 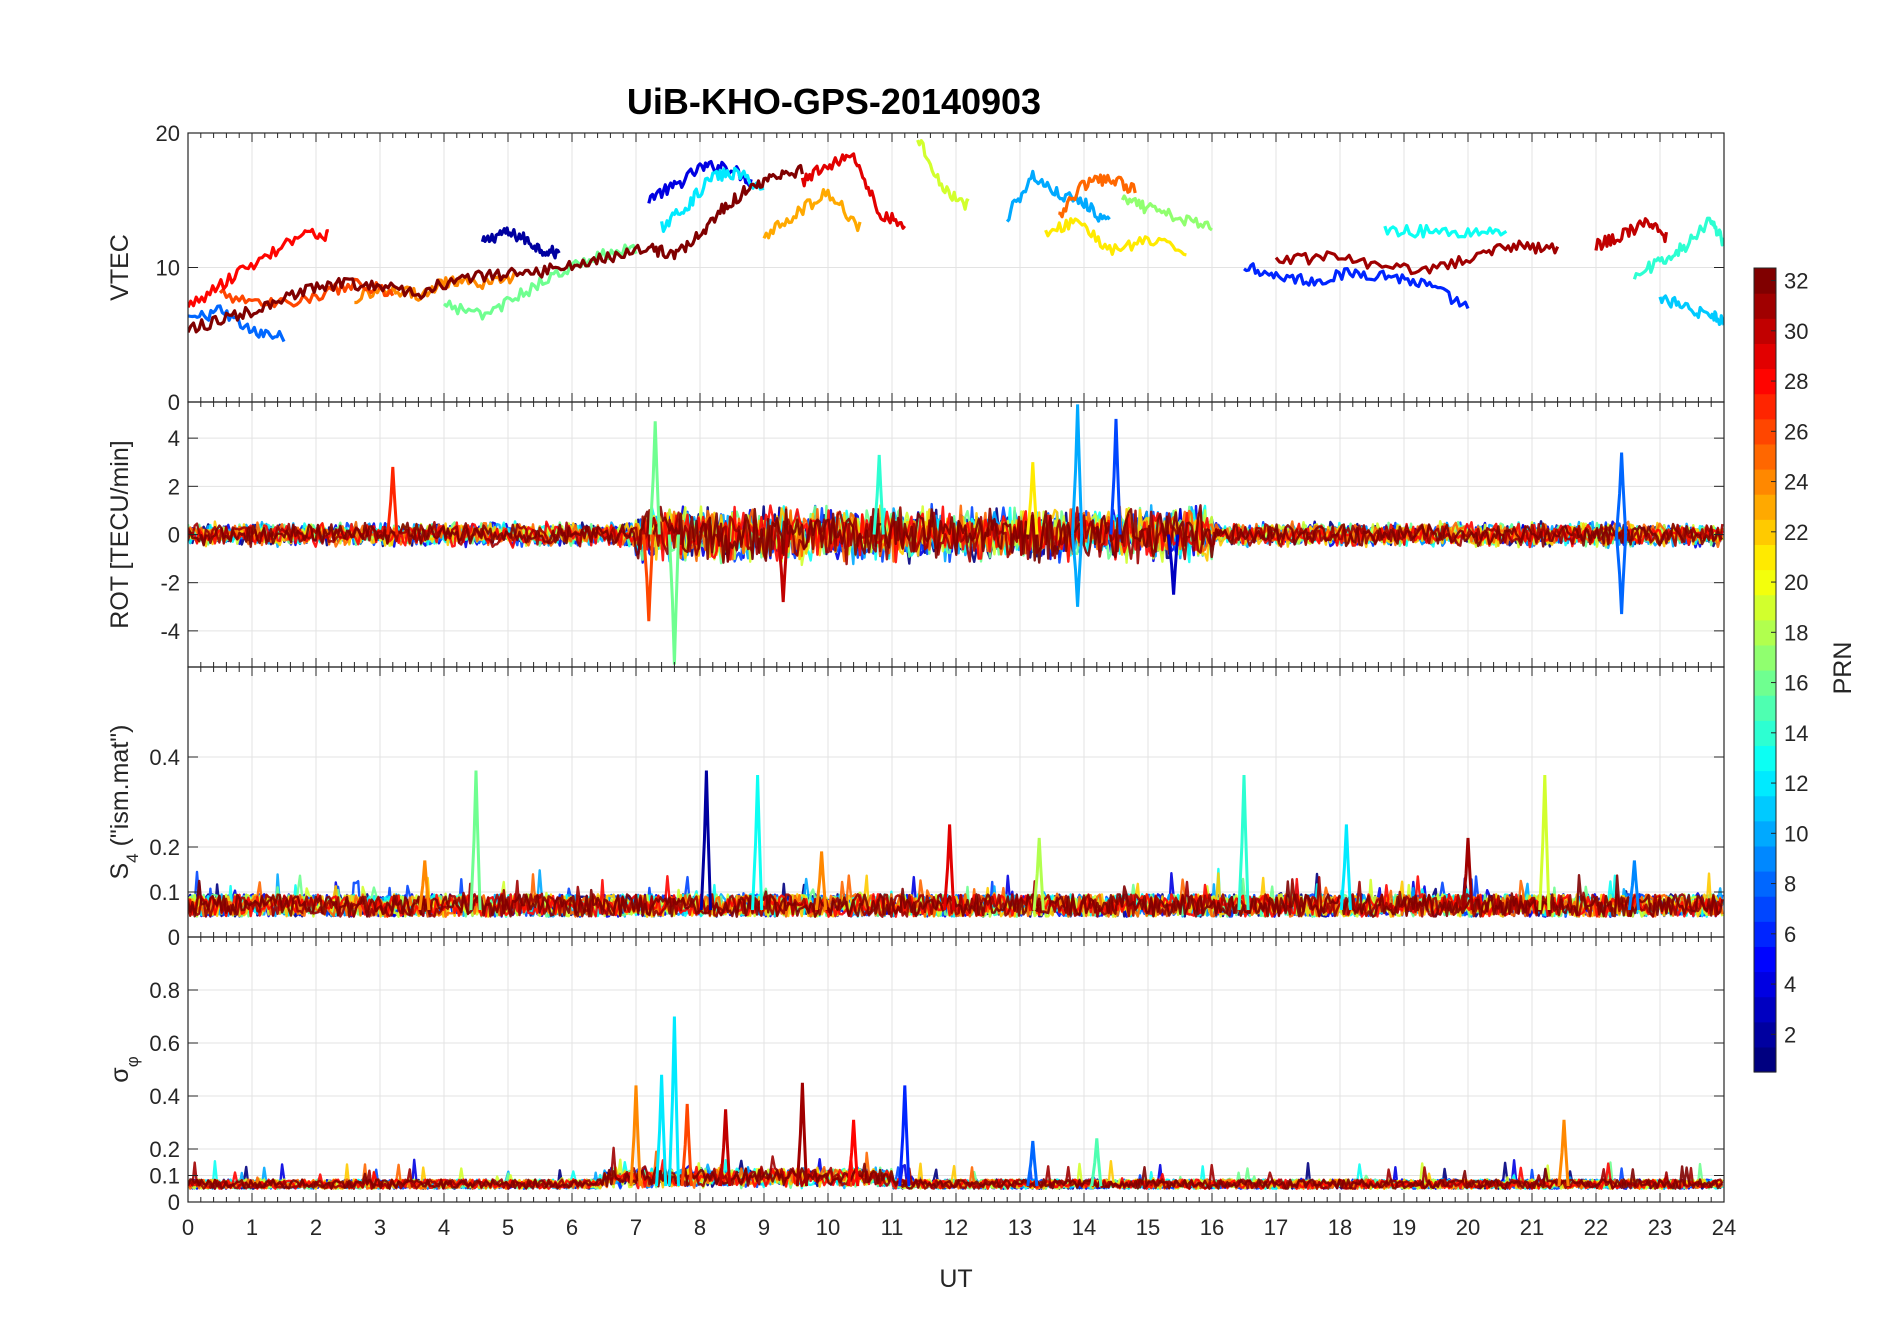 What do you see at coordinates (956, 241) in the screenshot?
I see `series-vtec` at bounding box center [956, 241].